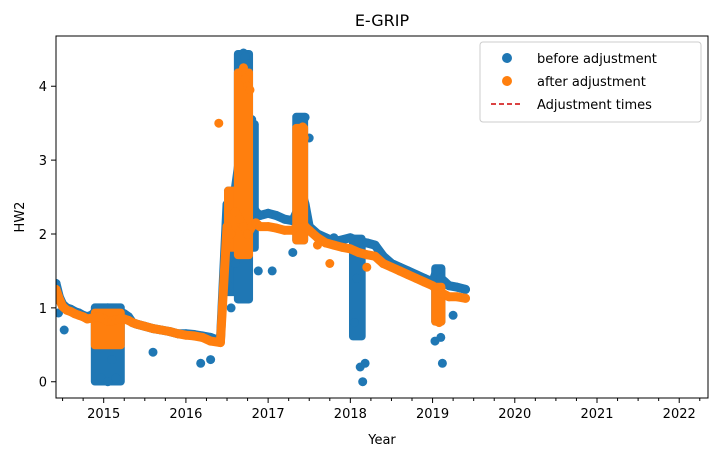 This screenshot has height=459, width=718. What do you see at coordinates (597, 59) in the screenshot?
I see `legend-label: before adjustment` at bounding box center [597, 59].